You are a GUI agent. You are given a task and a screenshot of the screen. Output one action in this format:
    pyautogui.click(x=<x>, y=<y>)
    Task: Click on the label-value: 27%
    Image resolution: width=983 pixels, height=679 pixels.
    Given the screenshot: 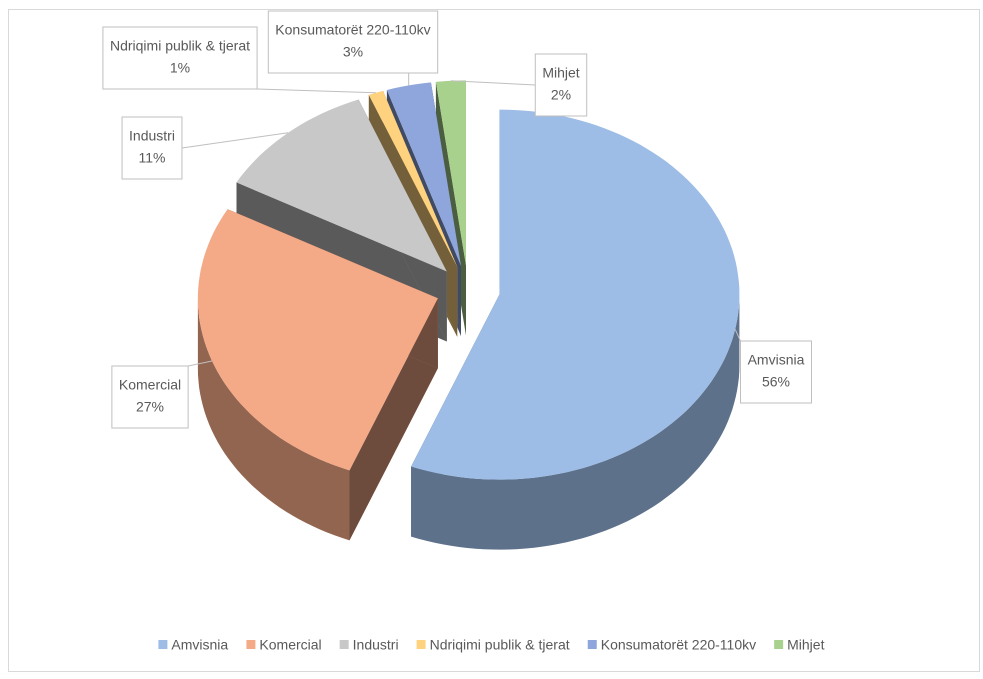 What is the action you would take?
    pyautogui.click(x=150, y=407)
    